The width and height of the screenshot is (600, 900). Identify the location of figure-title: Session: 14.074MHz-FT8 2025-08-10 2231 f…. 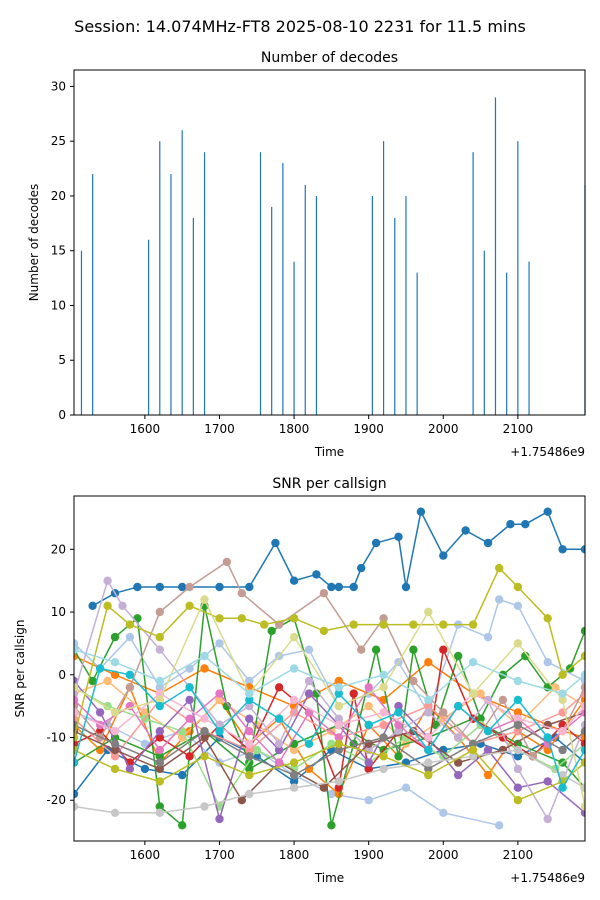
(300, 26).